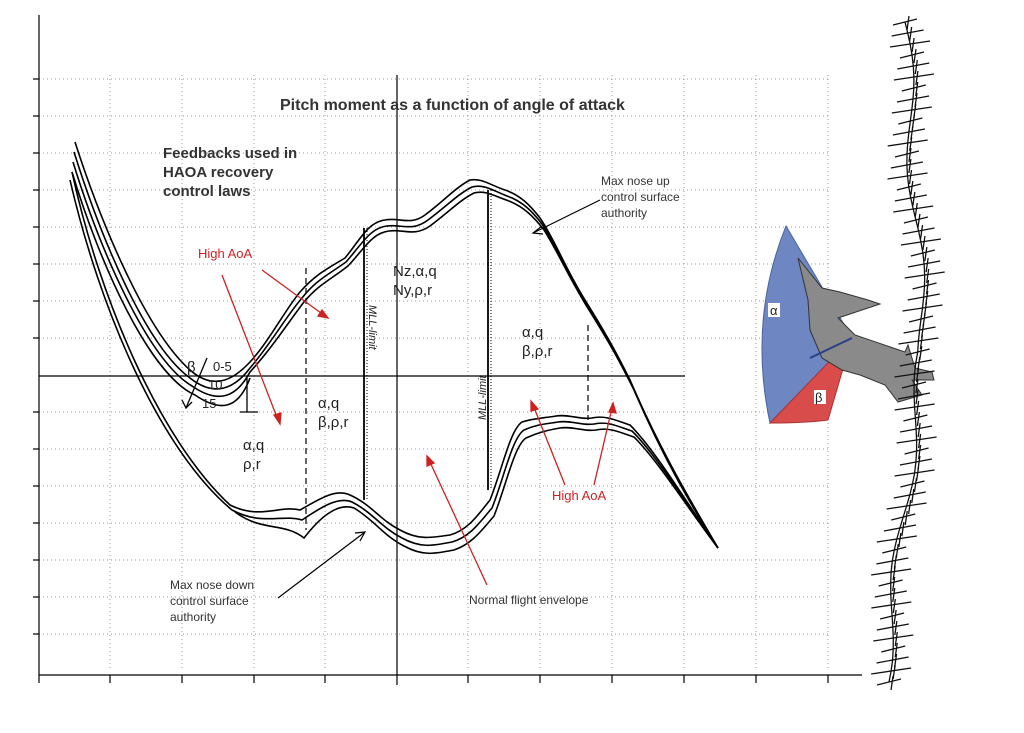 This screenshot has height=733, width=1024. What do you see at coordinates (372, 328) in the screenshot?
I see `mll-limit-left-label: MLL-limit` at bounding box center [372, 328].